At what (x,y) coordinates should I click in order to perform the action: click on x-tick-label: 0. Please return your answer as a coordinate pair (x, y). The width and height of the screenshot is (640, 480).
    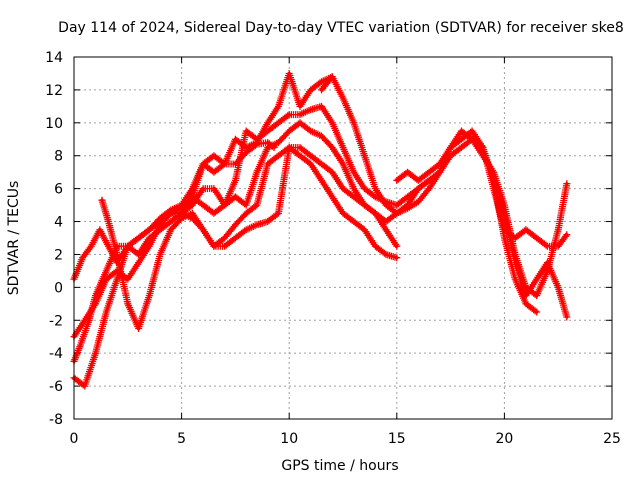
    Looking at the image, I should click on (74, 439).